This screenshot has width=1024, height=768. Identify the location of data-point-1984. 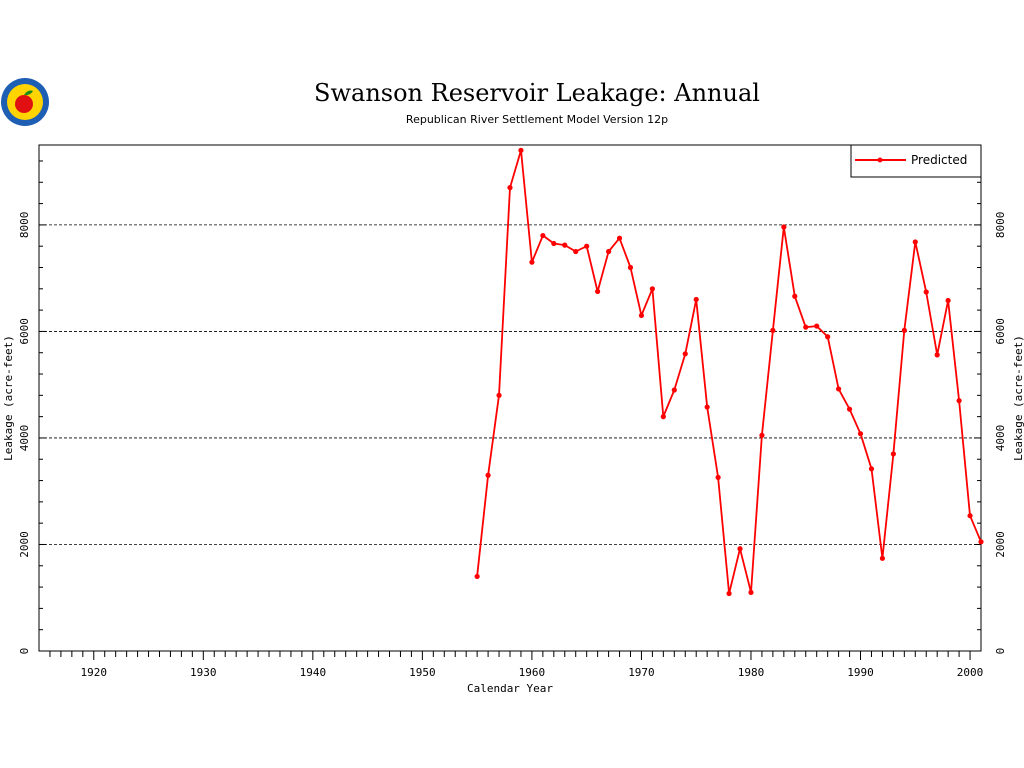
(795, 296).